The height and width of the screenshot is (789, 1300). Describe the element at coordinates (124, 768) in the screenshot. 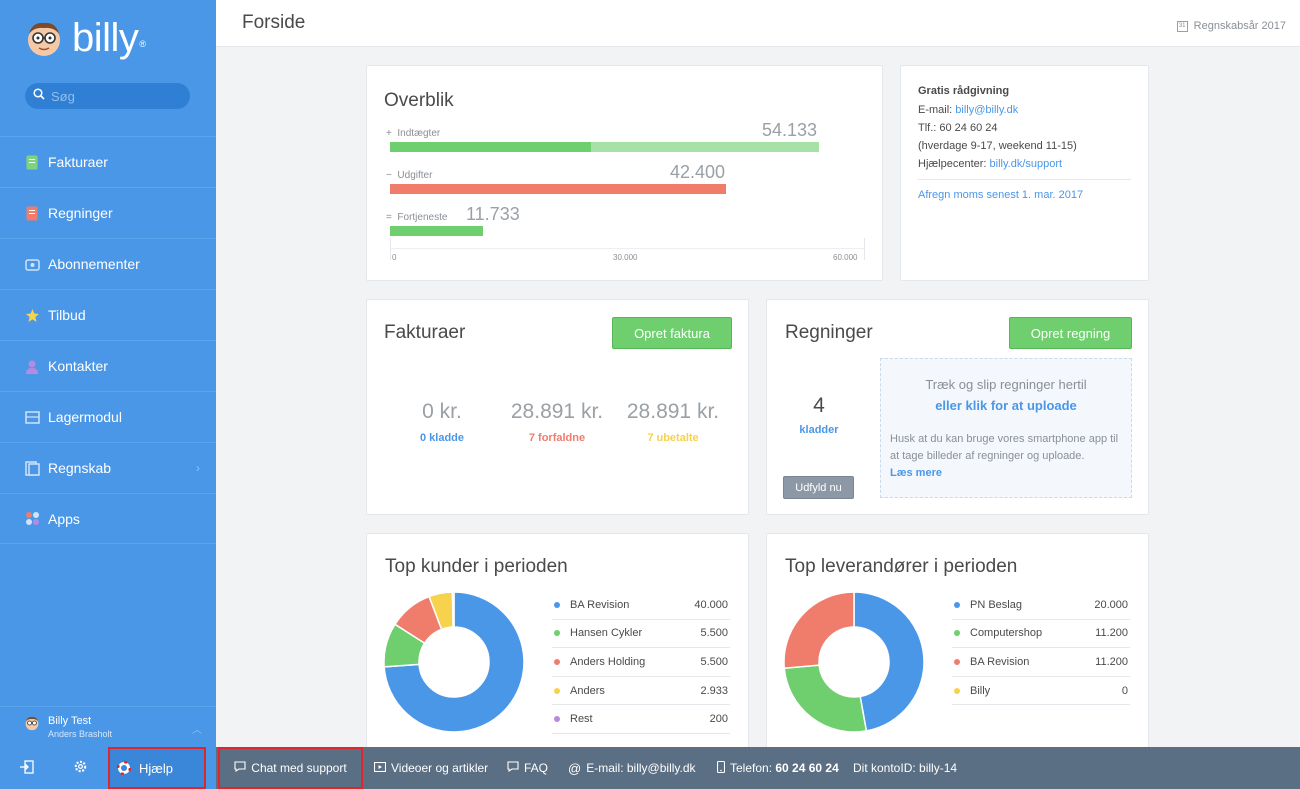

I see `lifebuoy-icon` at that location.